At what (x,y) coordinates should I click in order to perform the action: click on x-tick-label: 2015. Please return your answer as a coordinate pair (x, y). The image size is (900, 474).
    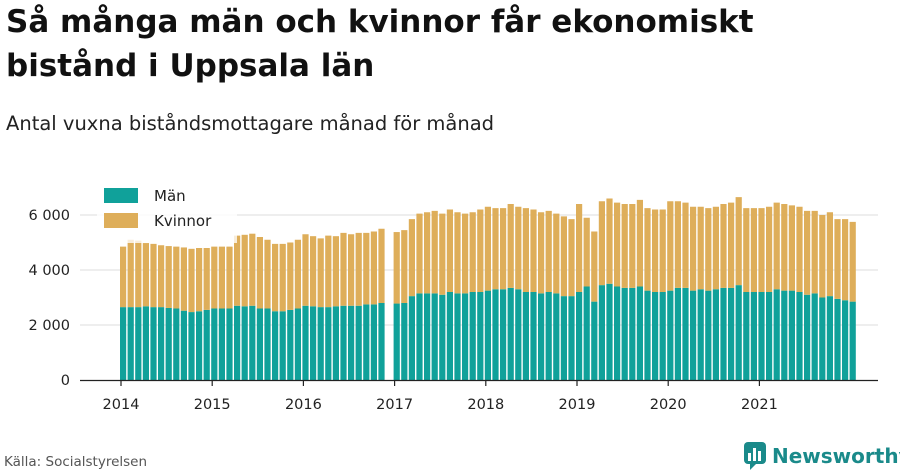
    Looking at the image, I should click on (212, 405).